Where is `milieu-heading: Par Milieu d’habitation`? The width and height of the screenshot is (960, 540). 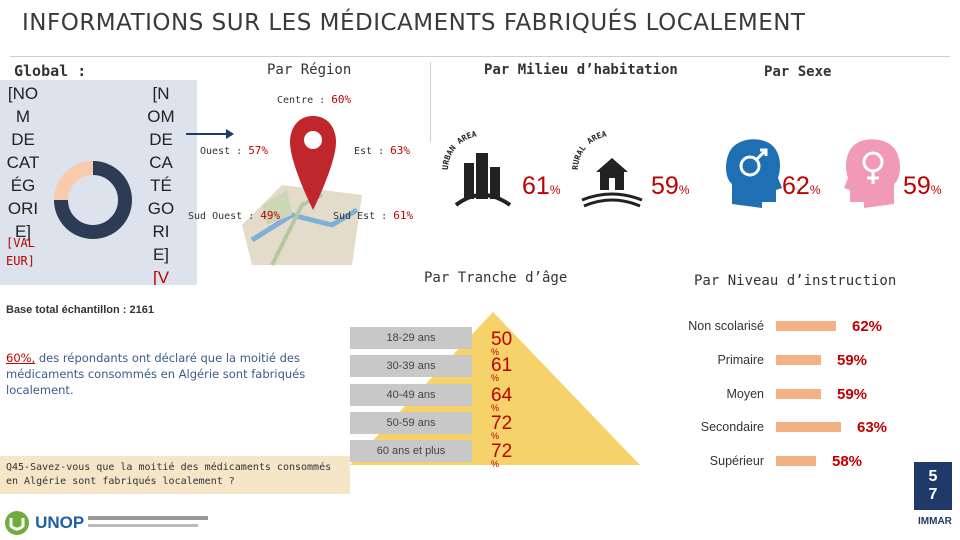
milieu-heading: Par Milieu d’habitation is located at coordinates (581, 70).